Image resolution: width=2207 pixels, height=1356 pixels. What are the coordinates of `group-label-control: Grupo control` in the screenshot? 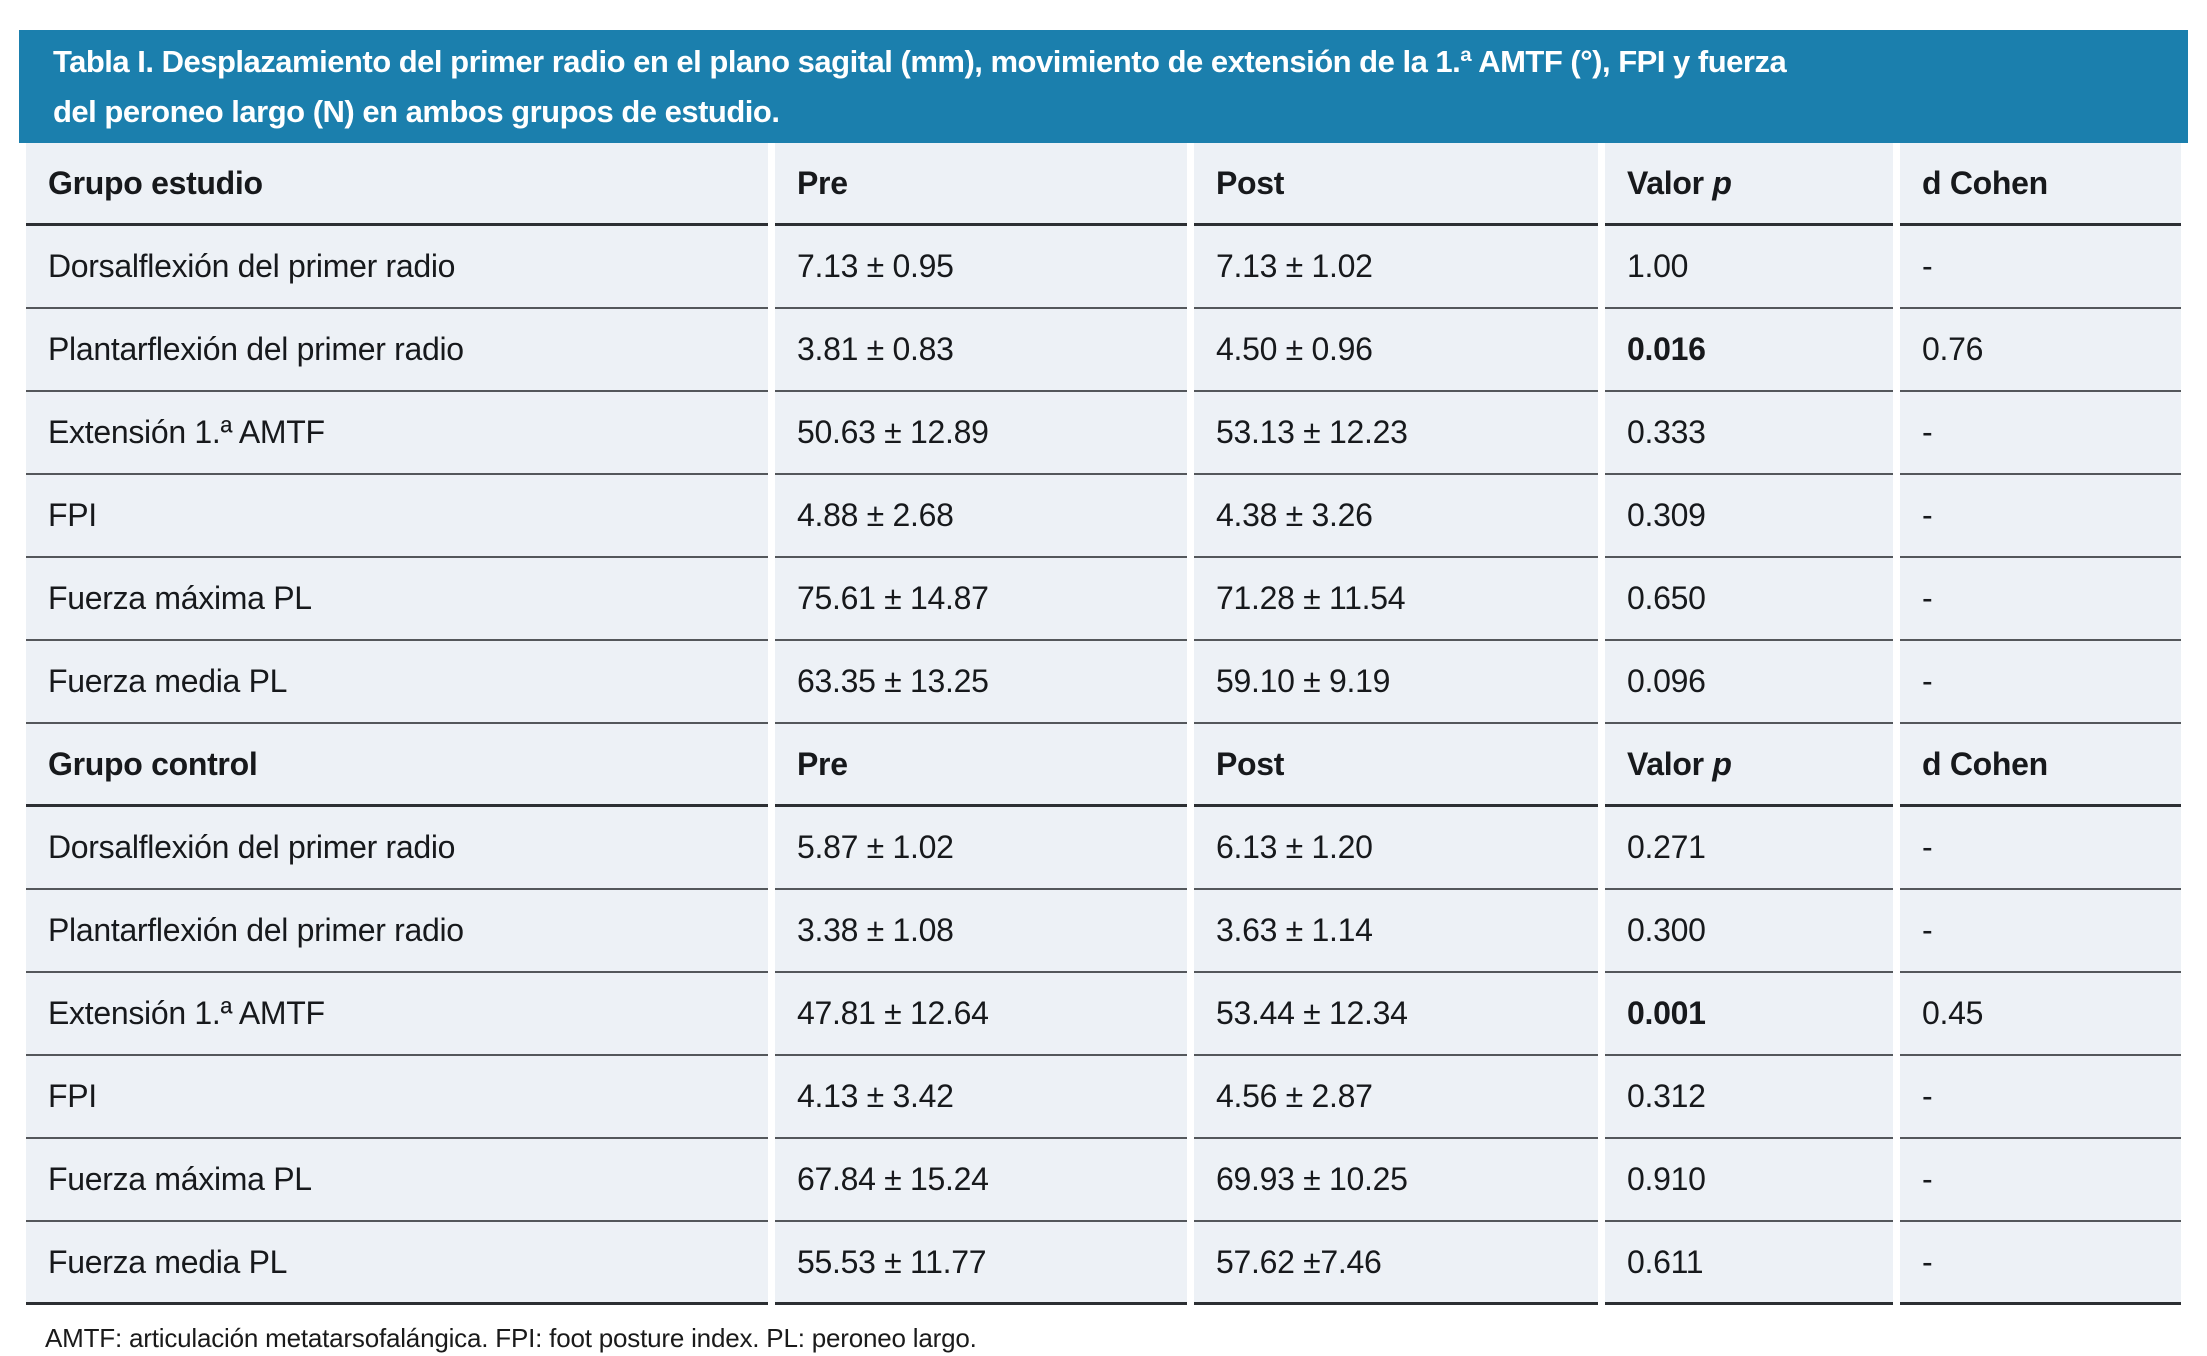 It's located at (397, 765).